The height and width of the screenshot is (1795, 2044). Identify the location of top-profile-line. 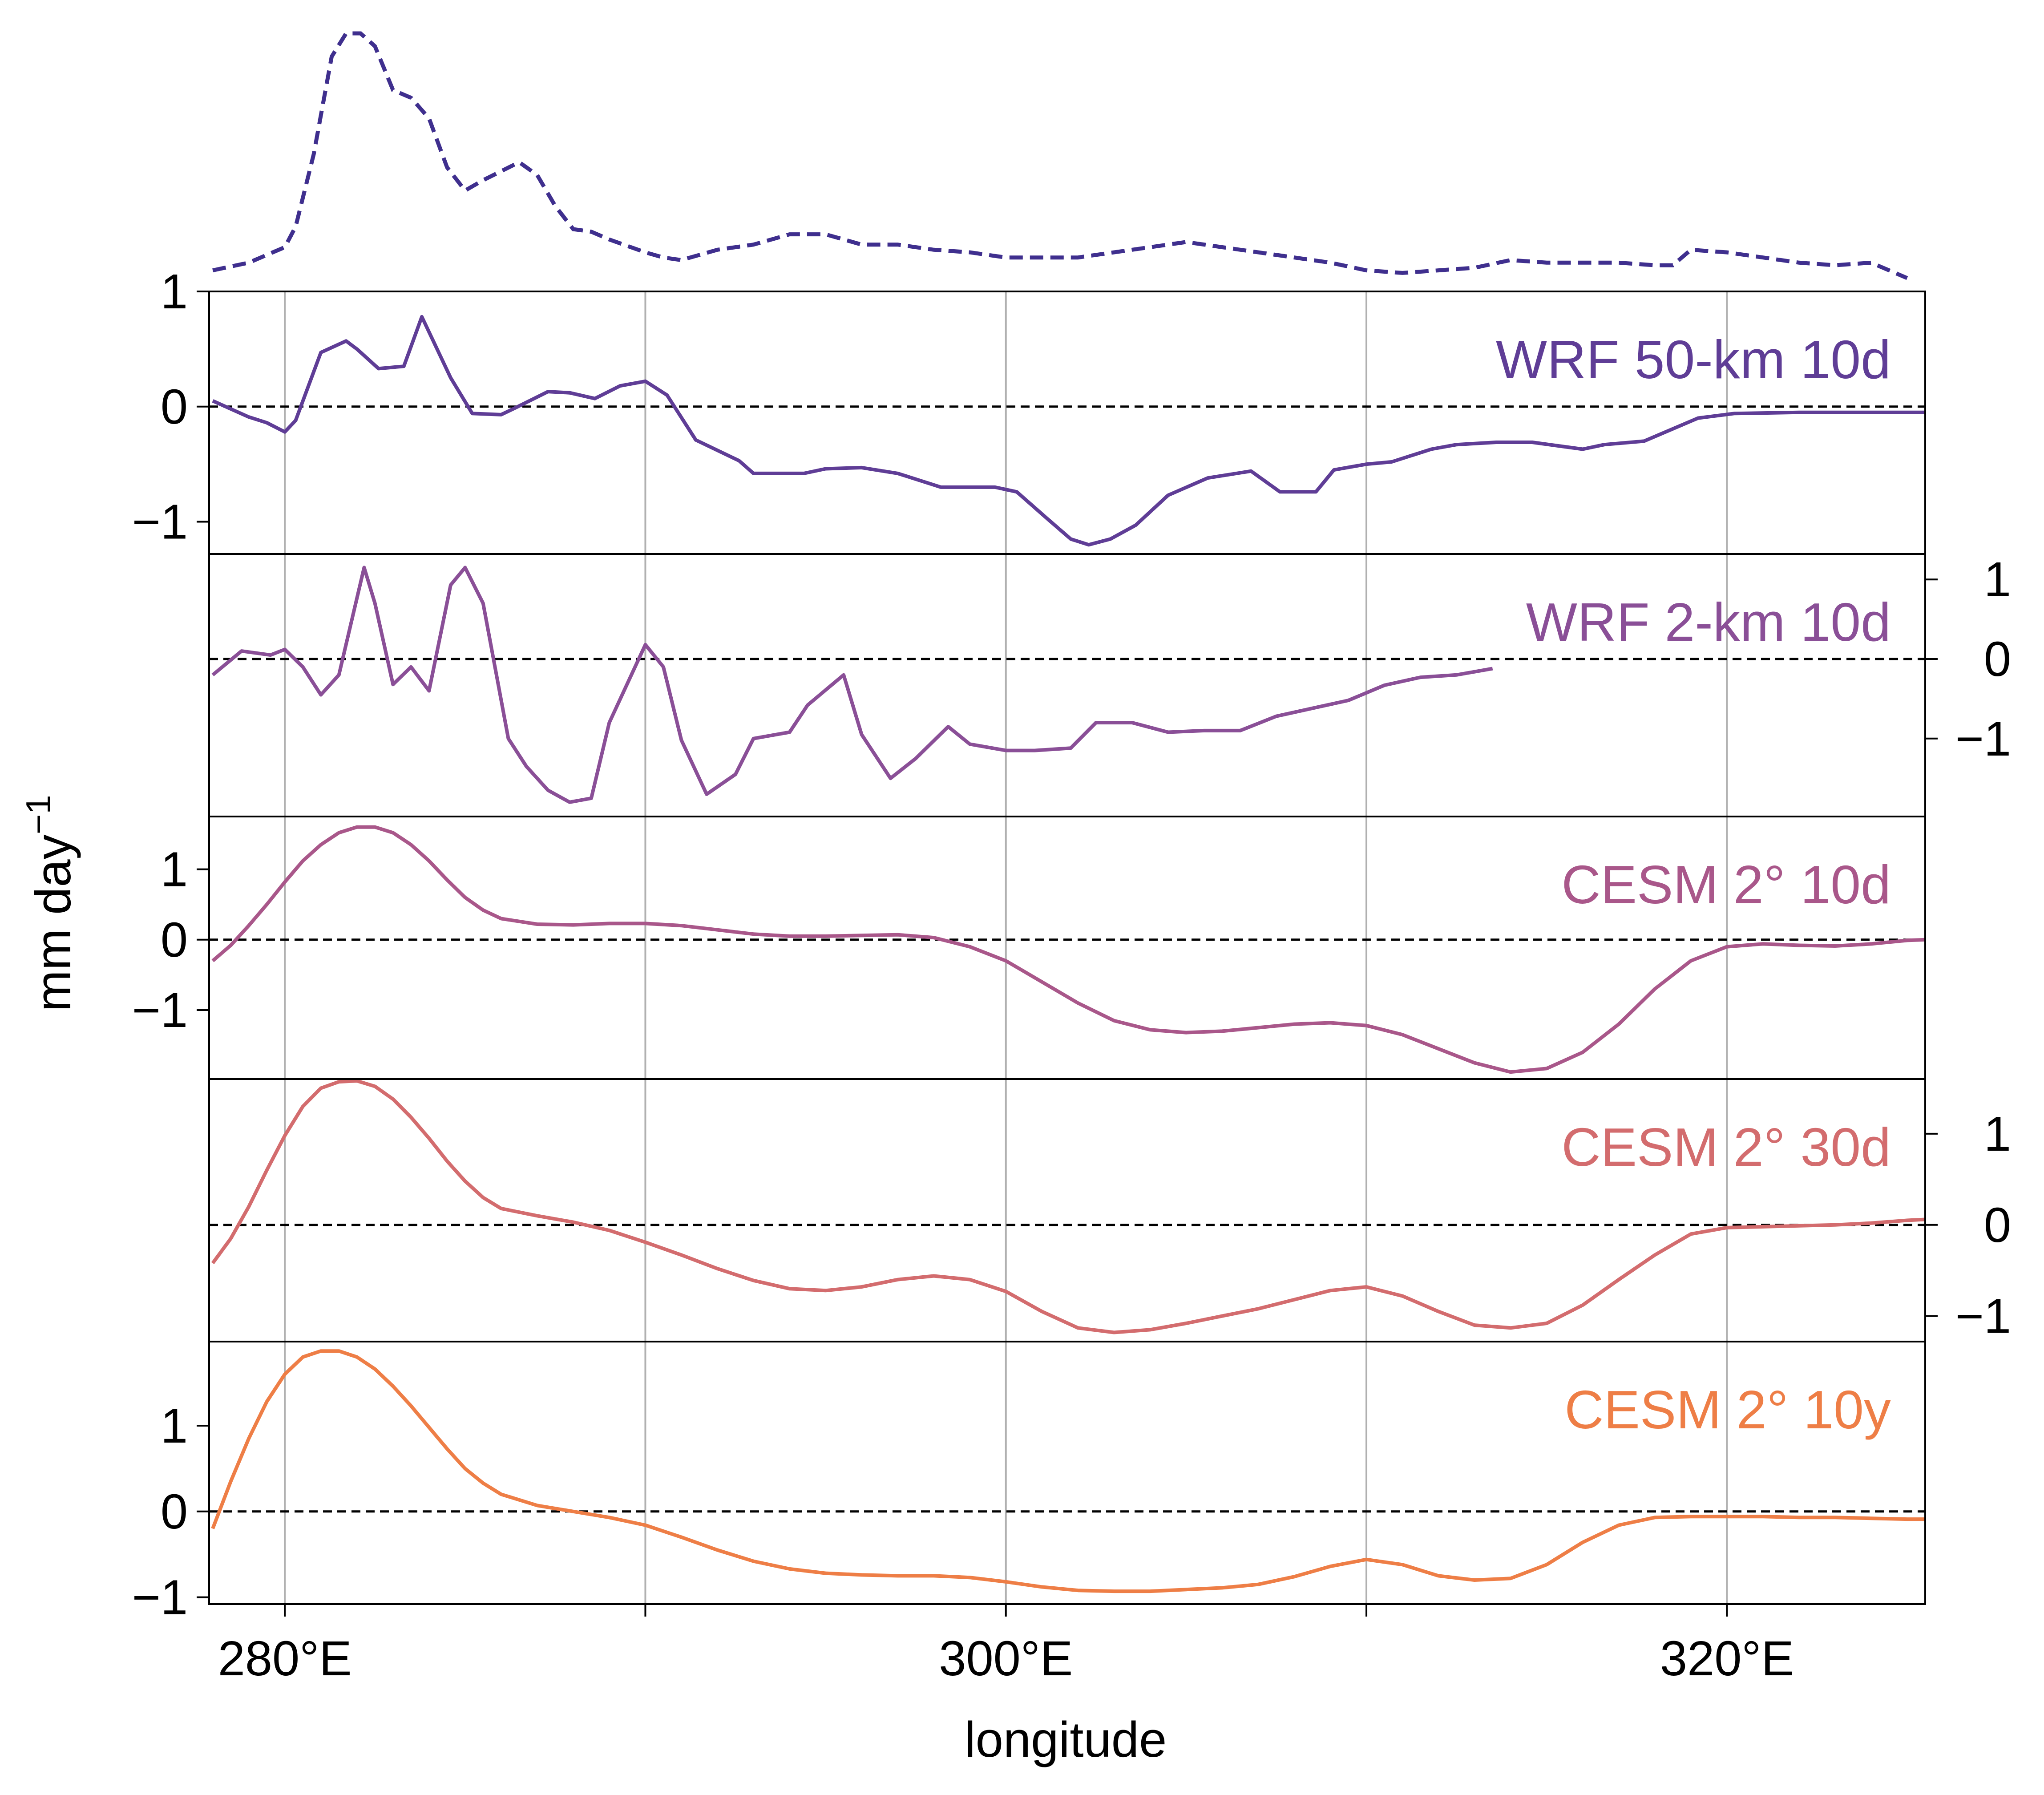
(1060, 155).